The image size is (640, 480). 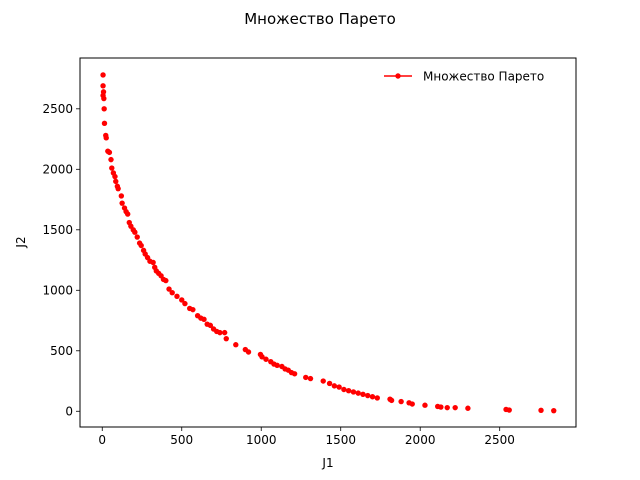 I want to click on y-tick-label: 2500, so click(x=57, y=109).